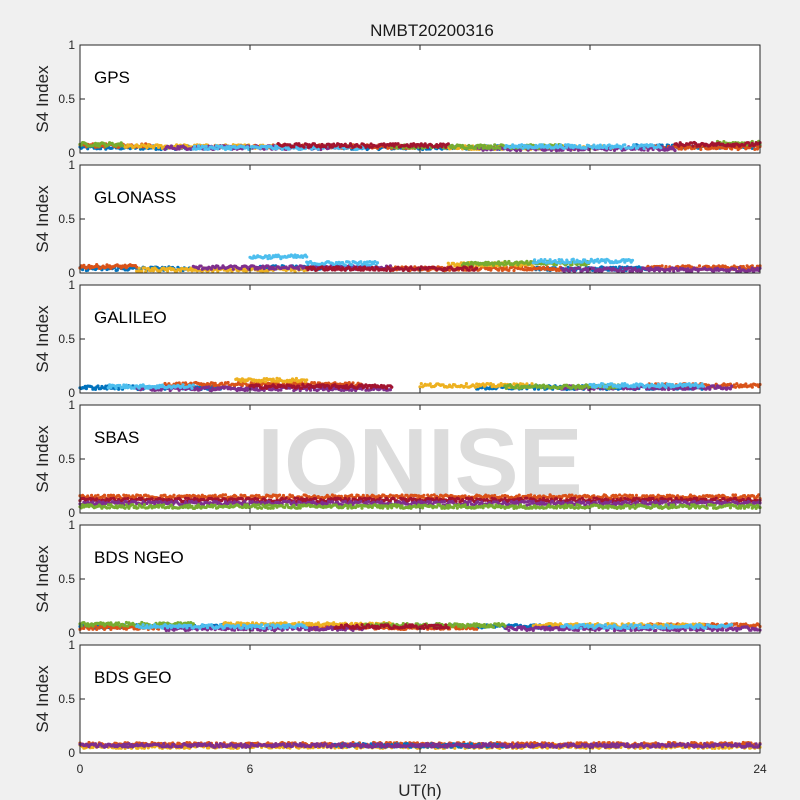 Image resolution: width=800 pixels, height=800 pixels. What do you see at coordinates (432, 30) in the screenshot?
I see `figure-title: NMBT20200316` at bounding box center [432, 30].